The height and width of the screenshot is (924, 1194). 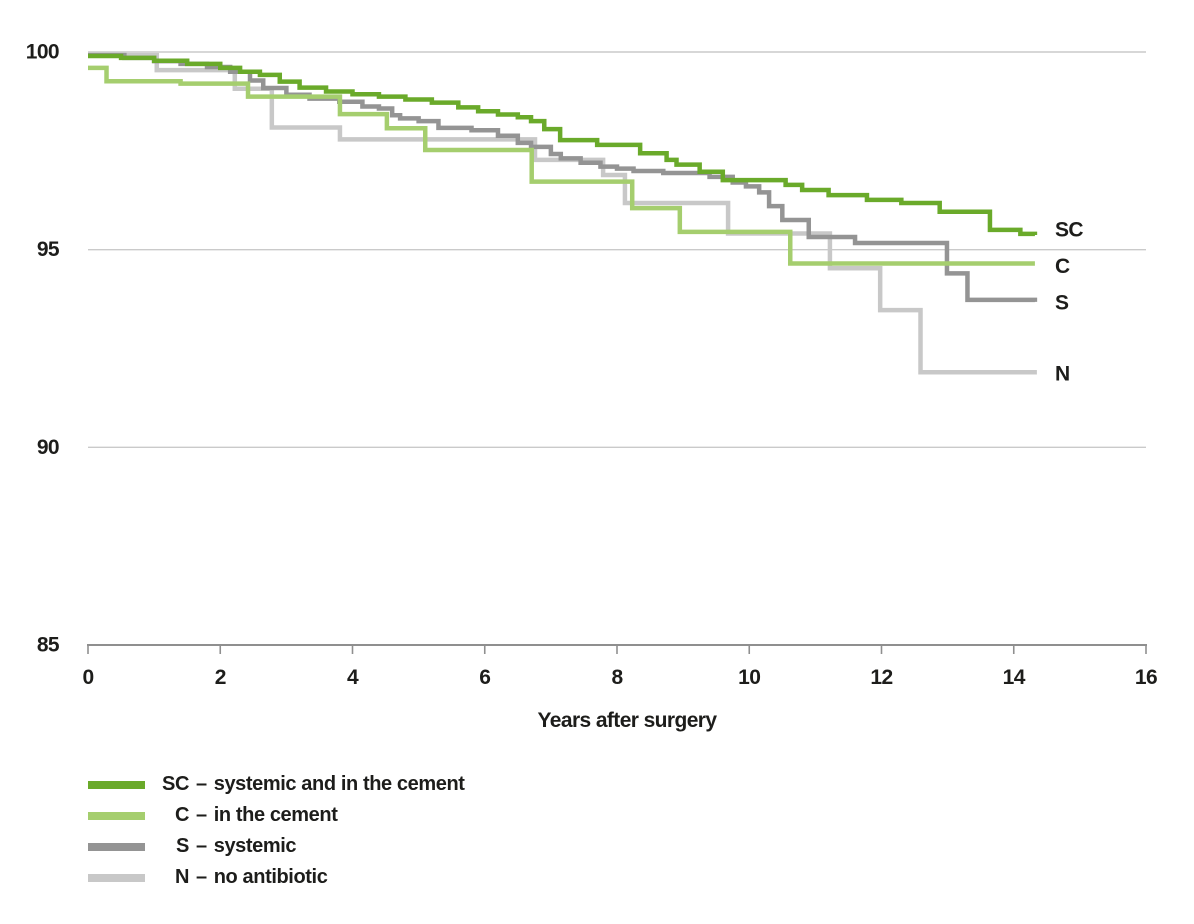 I want to click on x-tick-label-4: 4, so click(x=353, y=677).